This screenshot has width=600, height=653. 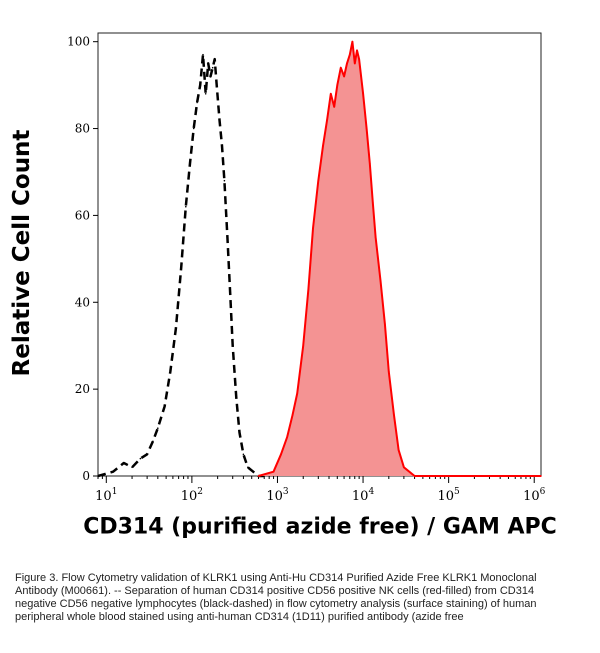 What do you see at coordinates (86, 476) in the screenshot?
I see `y-tick-label: 0` at bounding box center [86, 476].